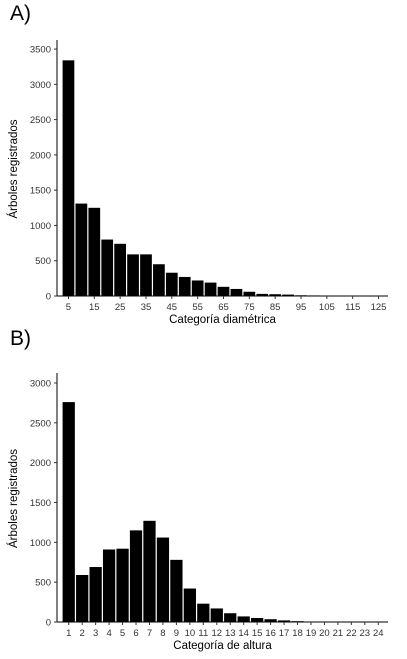 The image size is (407, 659). Describe the element at coordinates (216, 633) in the screenshot. I see `x-tick-label: 12` at that location.